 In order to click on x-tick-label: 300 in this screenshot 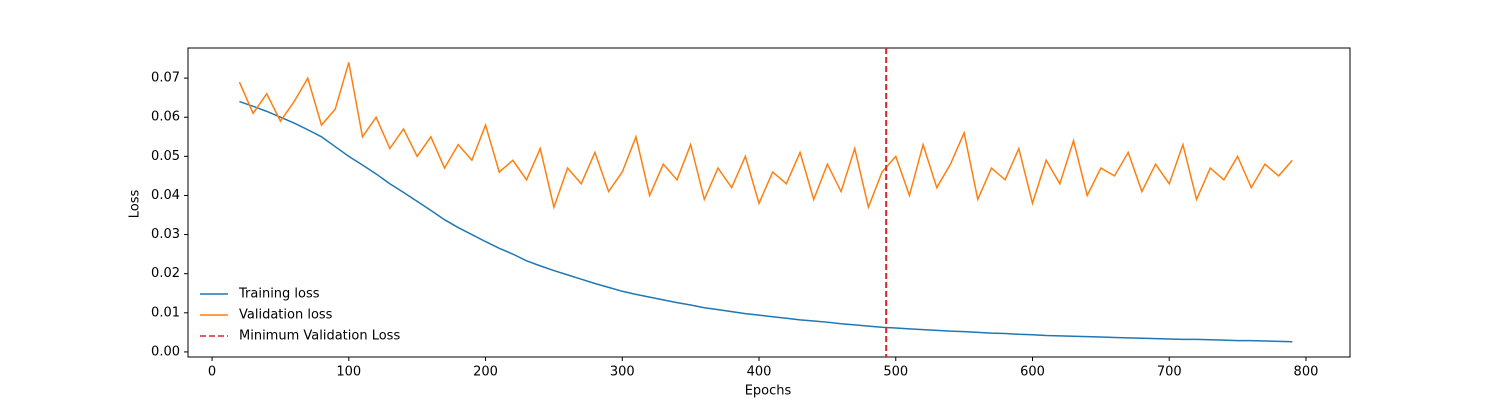, I will do `click(622, 372)`.